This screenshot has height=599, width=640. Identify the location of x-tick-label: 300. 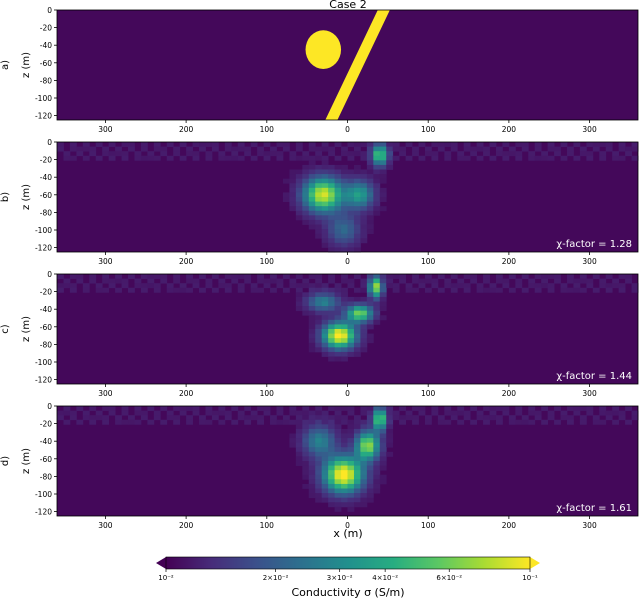
(105, 393).